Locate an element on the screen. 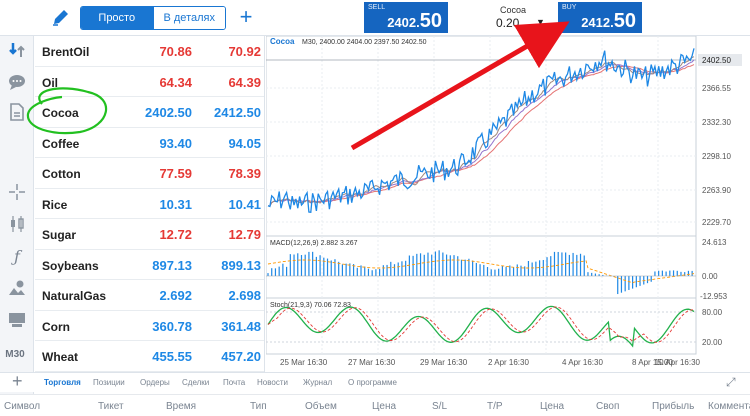 This screenshot has height=416, width=750. ask-price: 899.13 is located at coordinates (241, 265).